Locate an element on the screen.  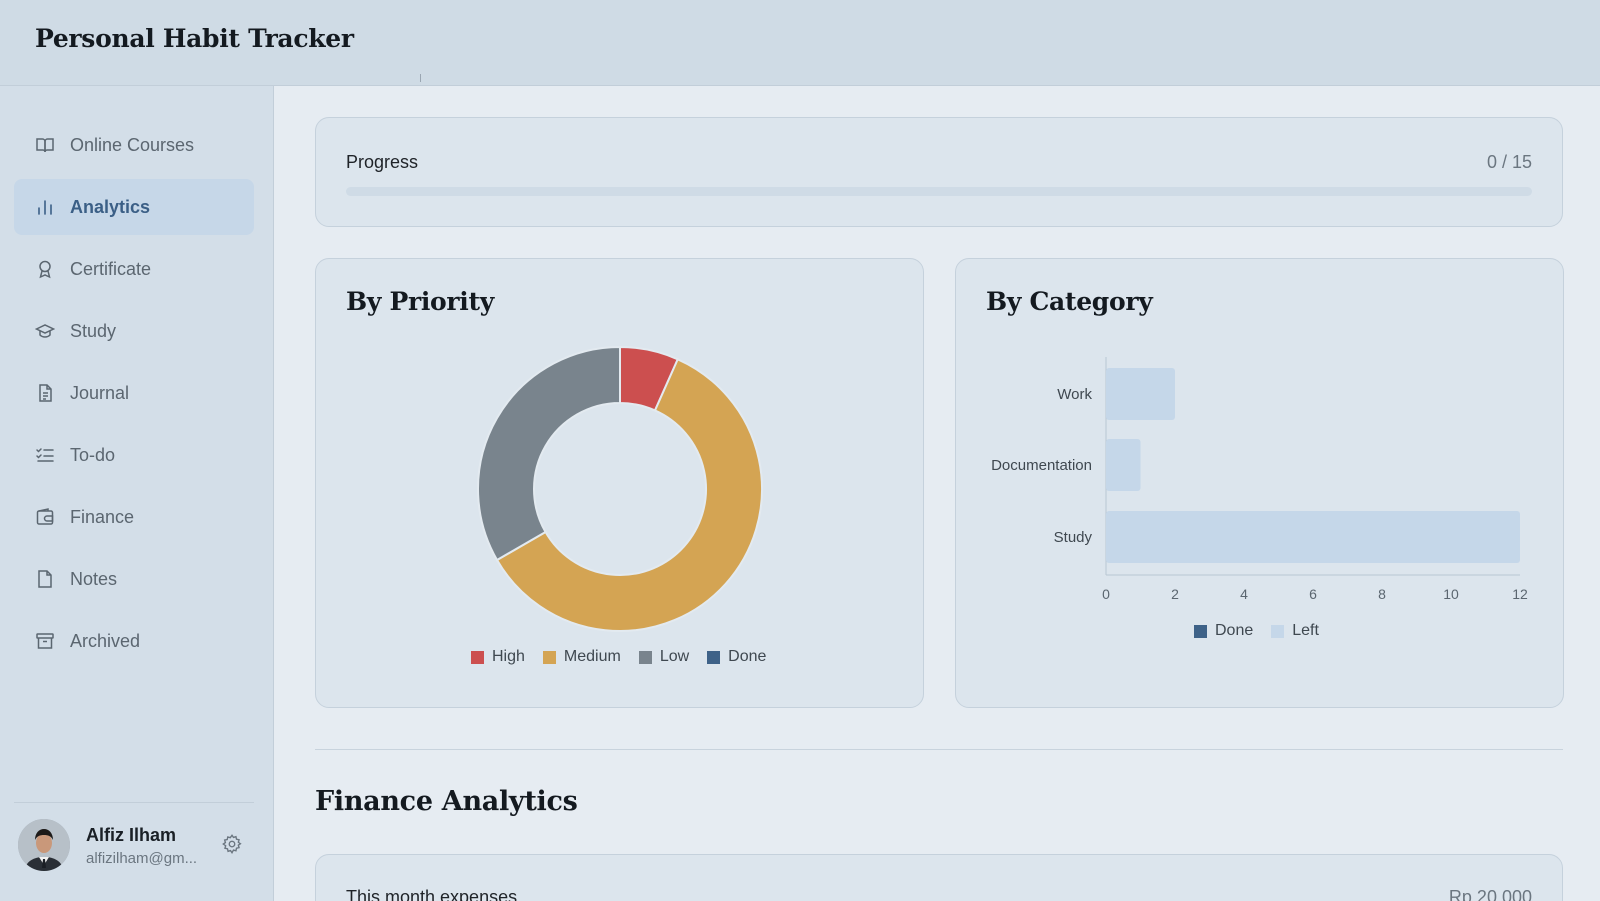
wallet-icon is located at coordinates (45, 517).